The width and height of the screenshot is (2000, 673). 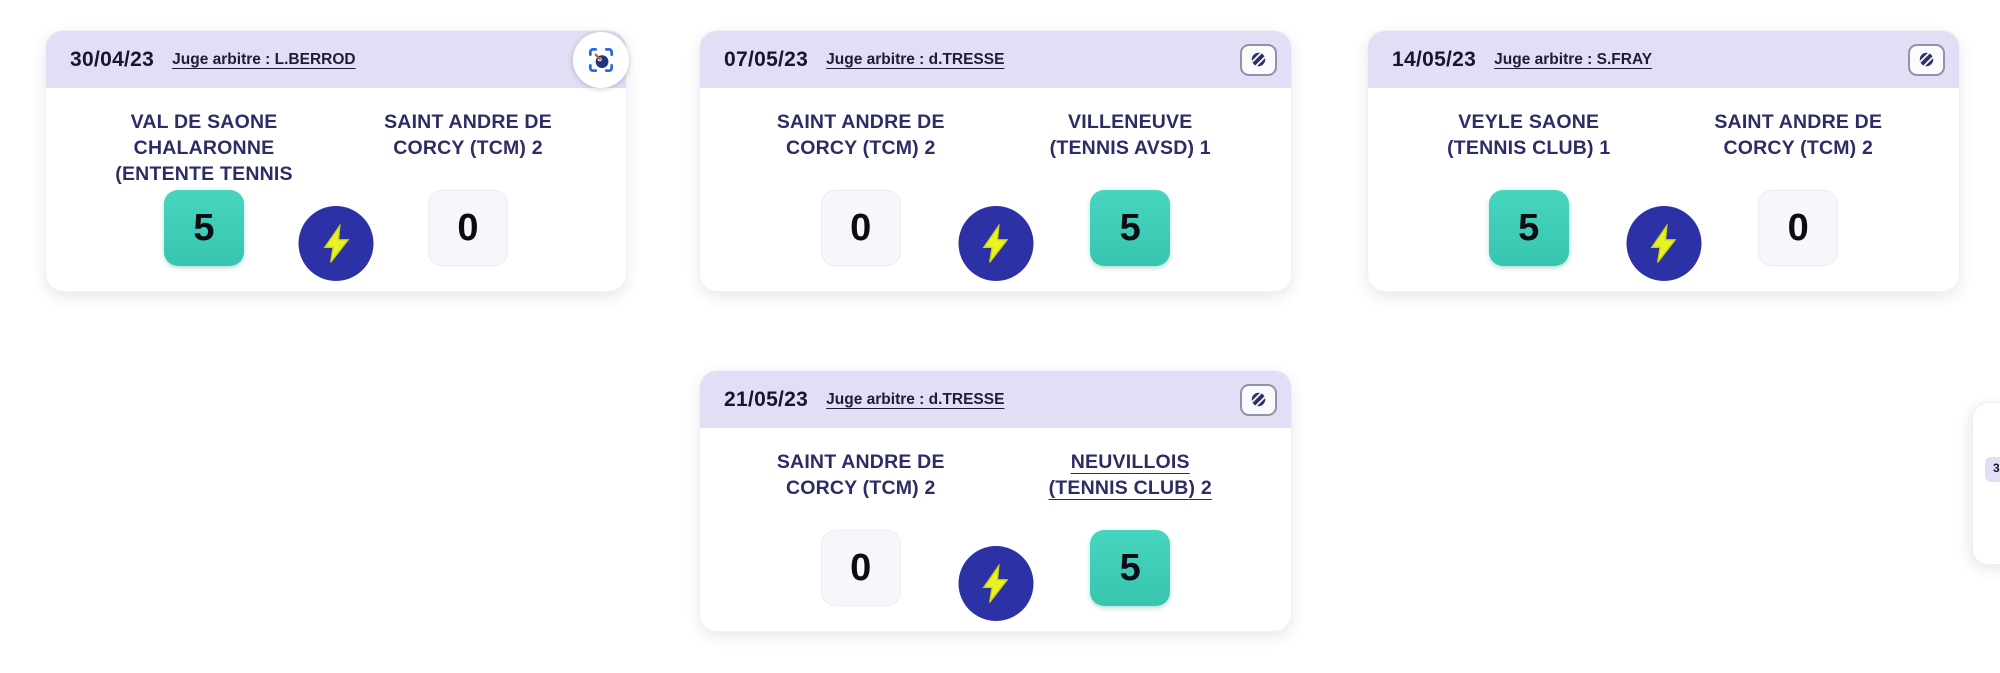 What do you see at coordinates (1130, 475) in the screenshot?
I see `team-name: NEUVILLOIS (TENNIS CLUB) 2` at bounding box center [1130, 475].